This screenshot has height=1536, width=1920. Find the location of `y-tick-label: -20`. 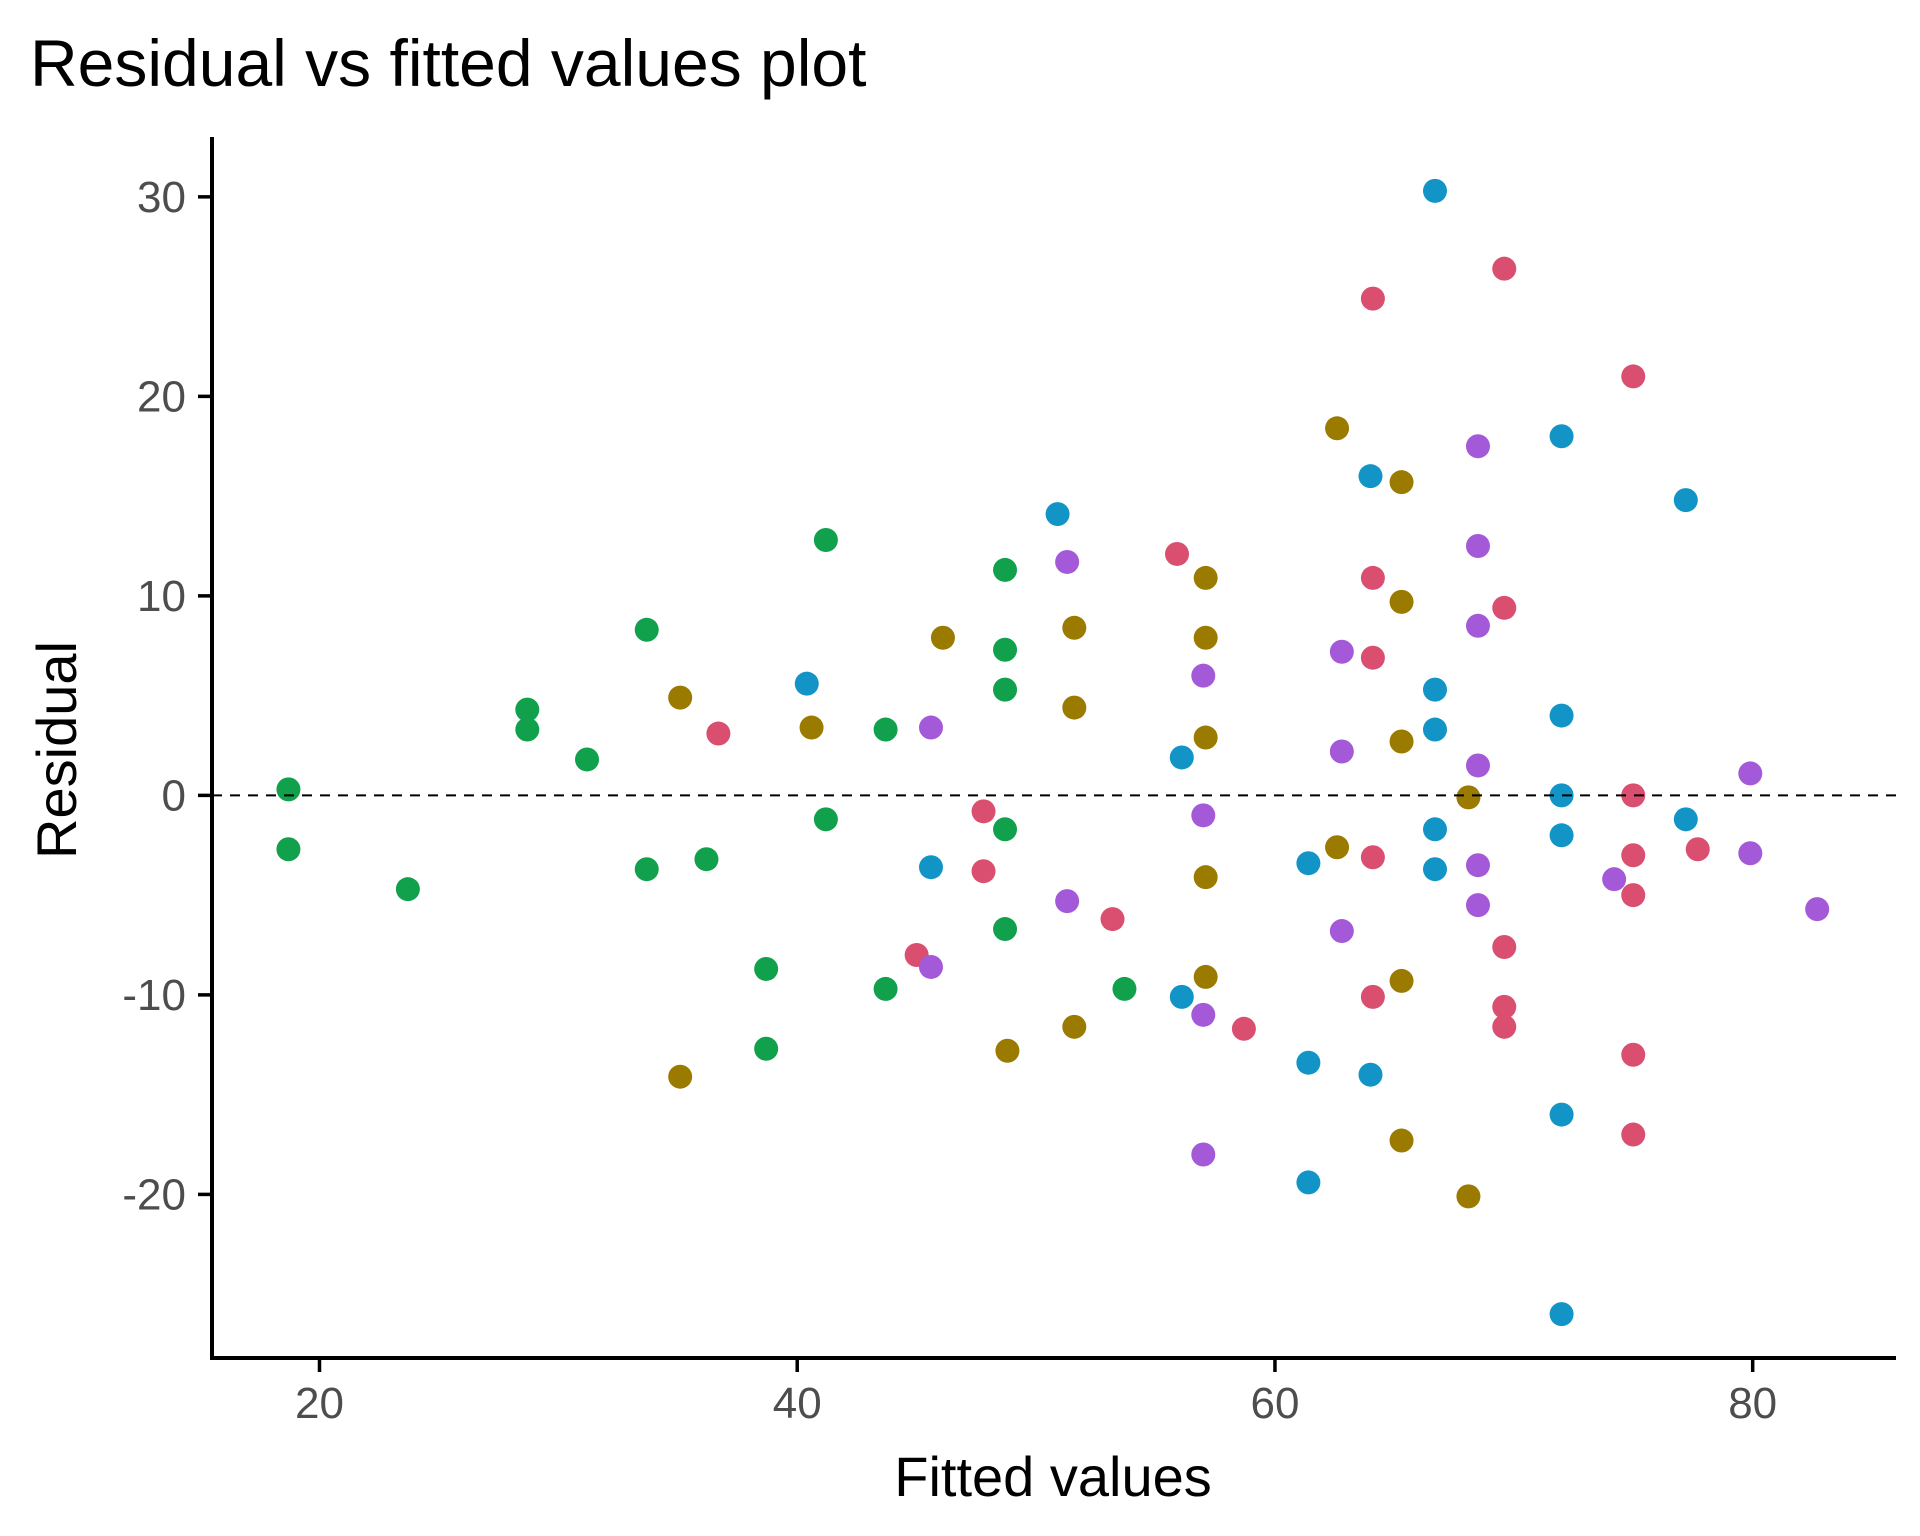

y-tick-label: -20 is located at coordinates (154, 1194).